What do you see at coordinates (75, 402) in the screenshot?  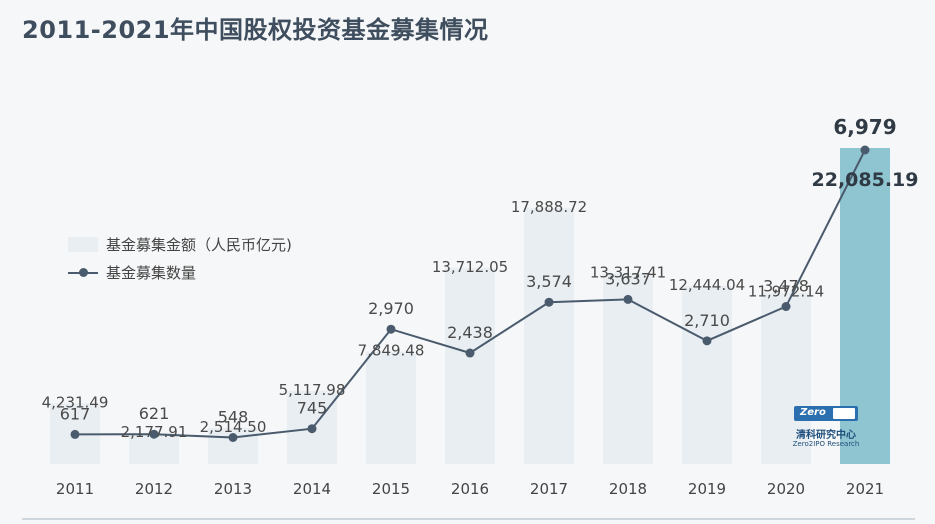 I see `amount-label-2011: 4,231.49` at bounding box center [75, 402].